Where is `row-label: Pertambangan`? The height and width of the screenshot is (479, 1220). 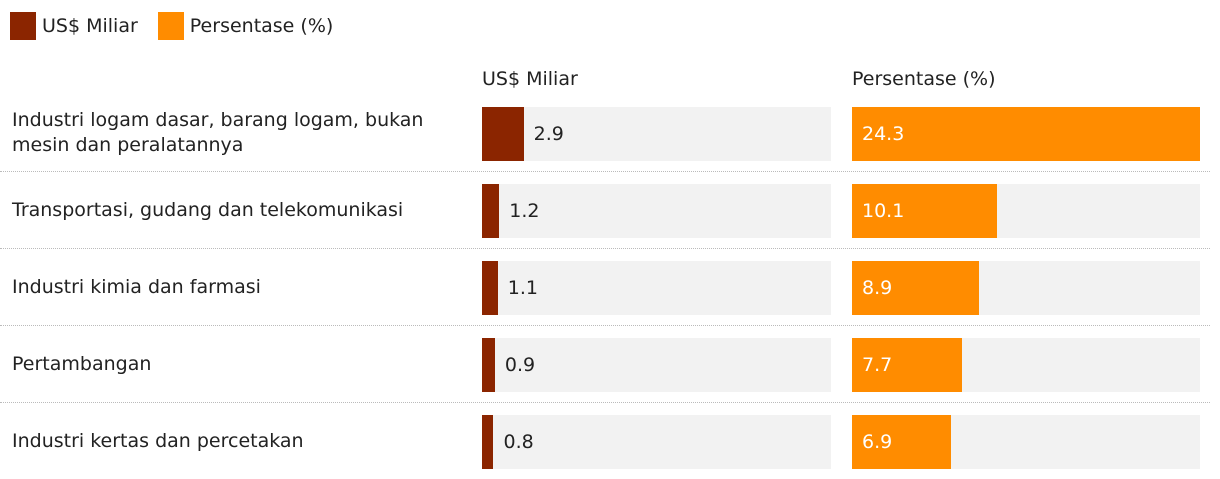 row-label: Pertambangan is located at coordinates (82, 363).